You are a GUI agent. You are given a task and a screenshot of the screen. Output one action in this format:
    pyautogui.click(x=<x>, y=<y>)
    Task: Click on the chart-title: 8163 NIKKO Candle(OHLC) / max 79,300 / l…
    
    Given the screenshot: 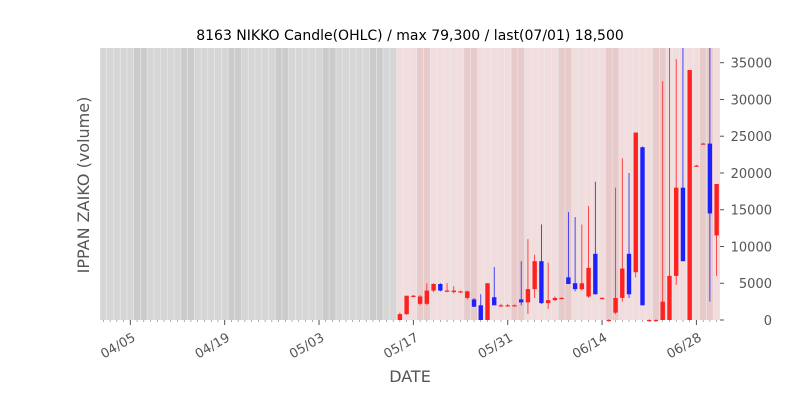 What is the action you would take?
    pyautogui.click(x=410, y=36)
    